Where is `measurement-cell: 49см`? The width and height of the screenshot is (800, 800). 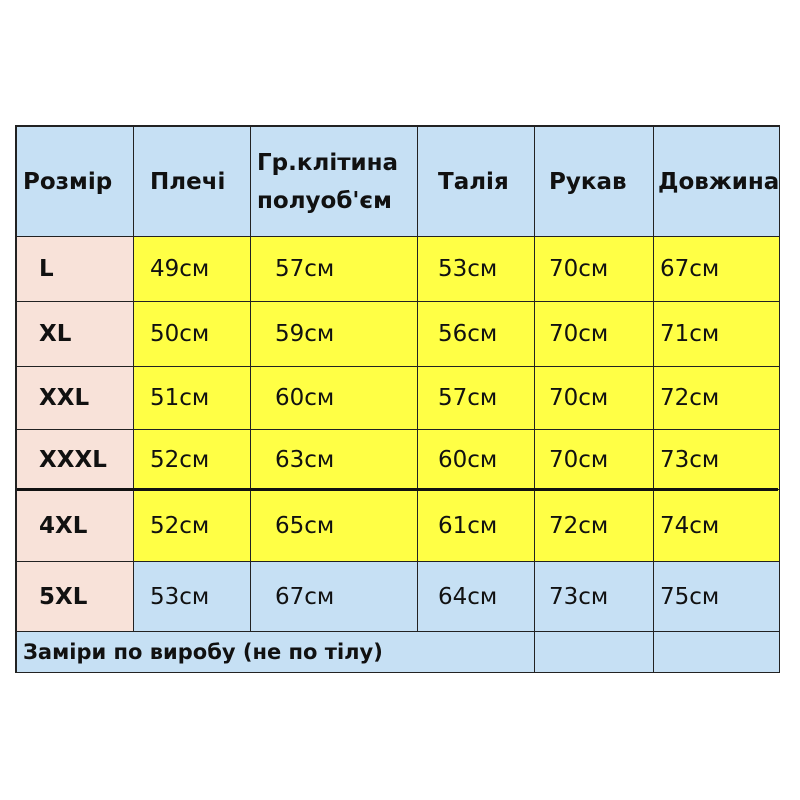 measurement-cell: 49см is located at coordinates (192, 269).